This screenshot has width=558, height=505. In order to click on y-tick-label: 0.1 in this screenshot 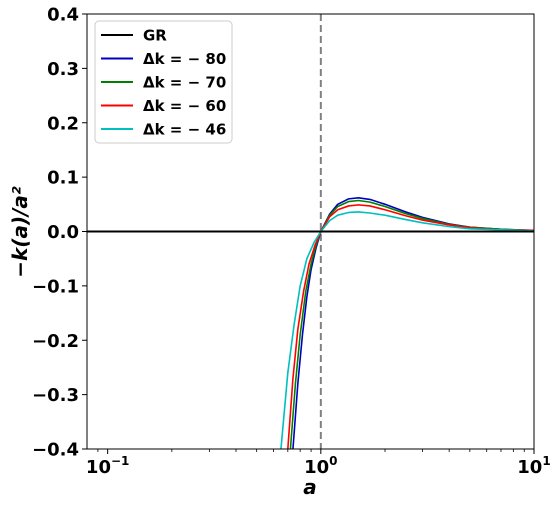, I will do `click(63, 178)`.